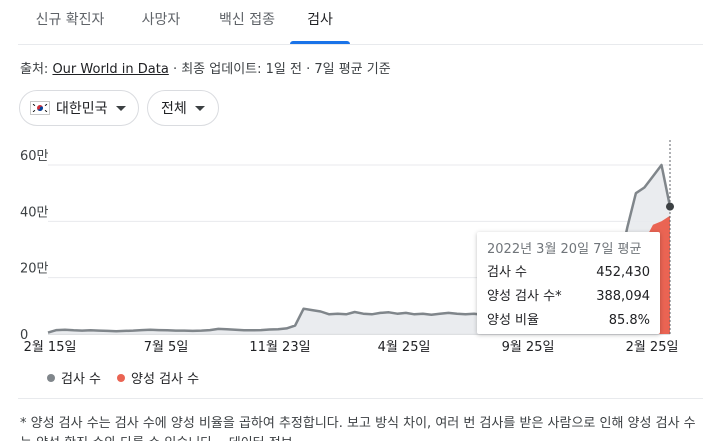  I want to click on tooltip-value: 85.8%, so click(629, 320).